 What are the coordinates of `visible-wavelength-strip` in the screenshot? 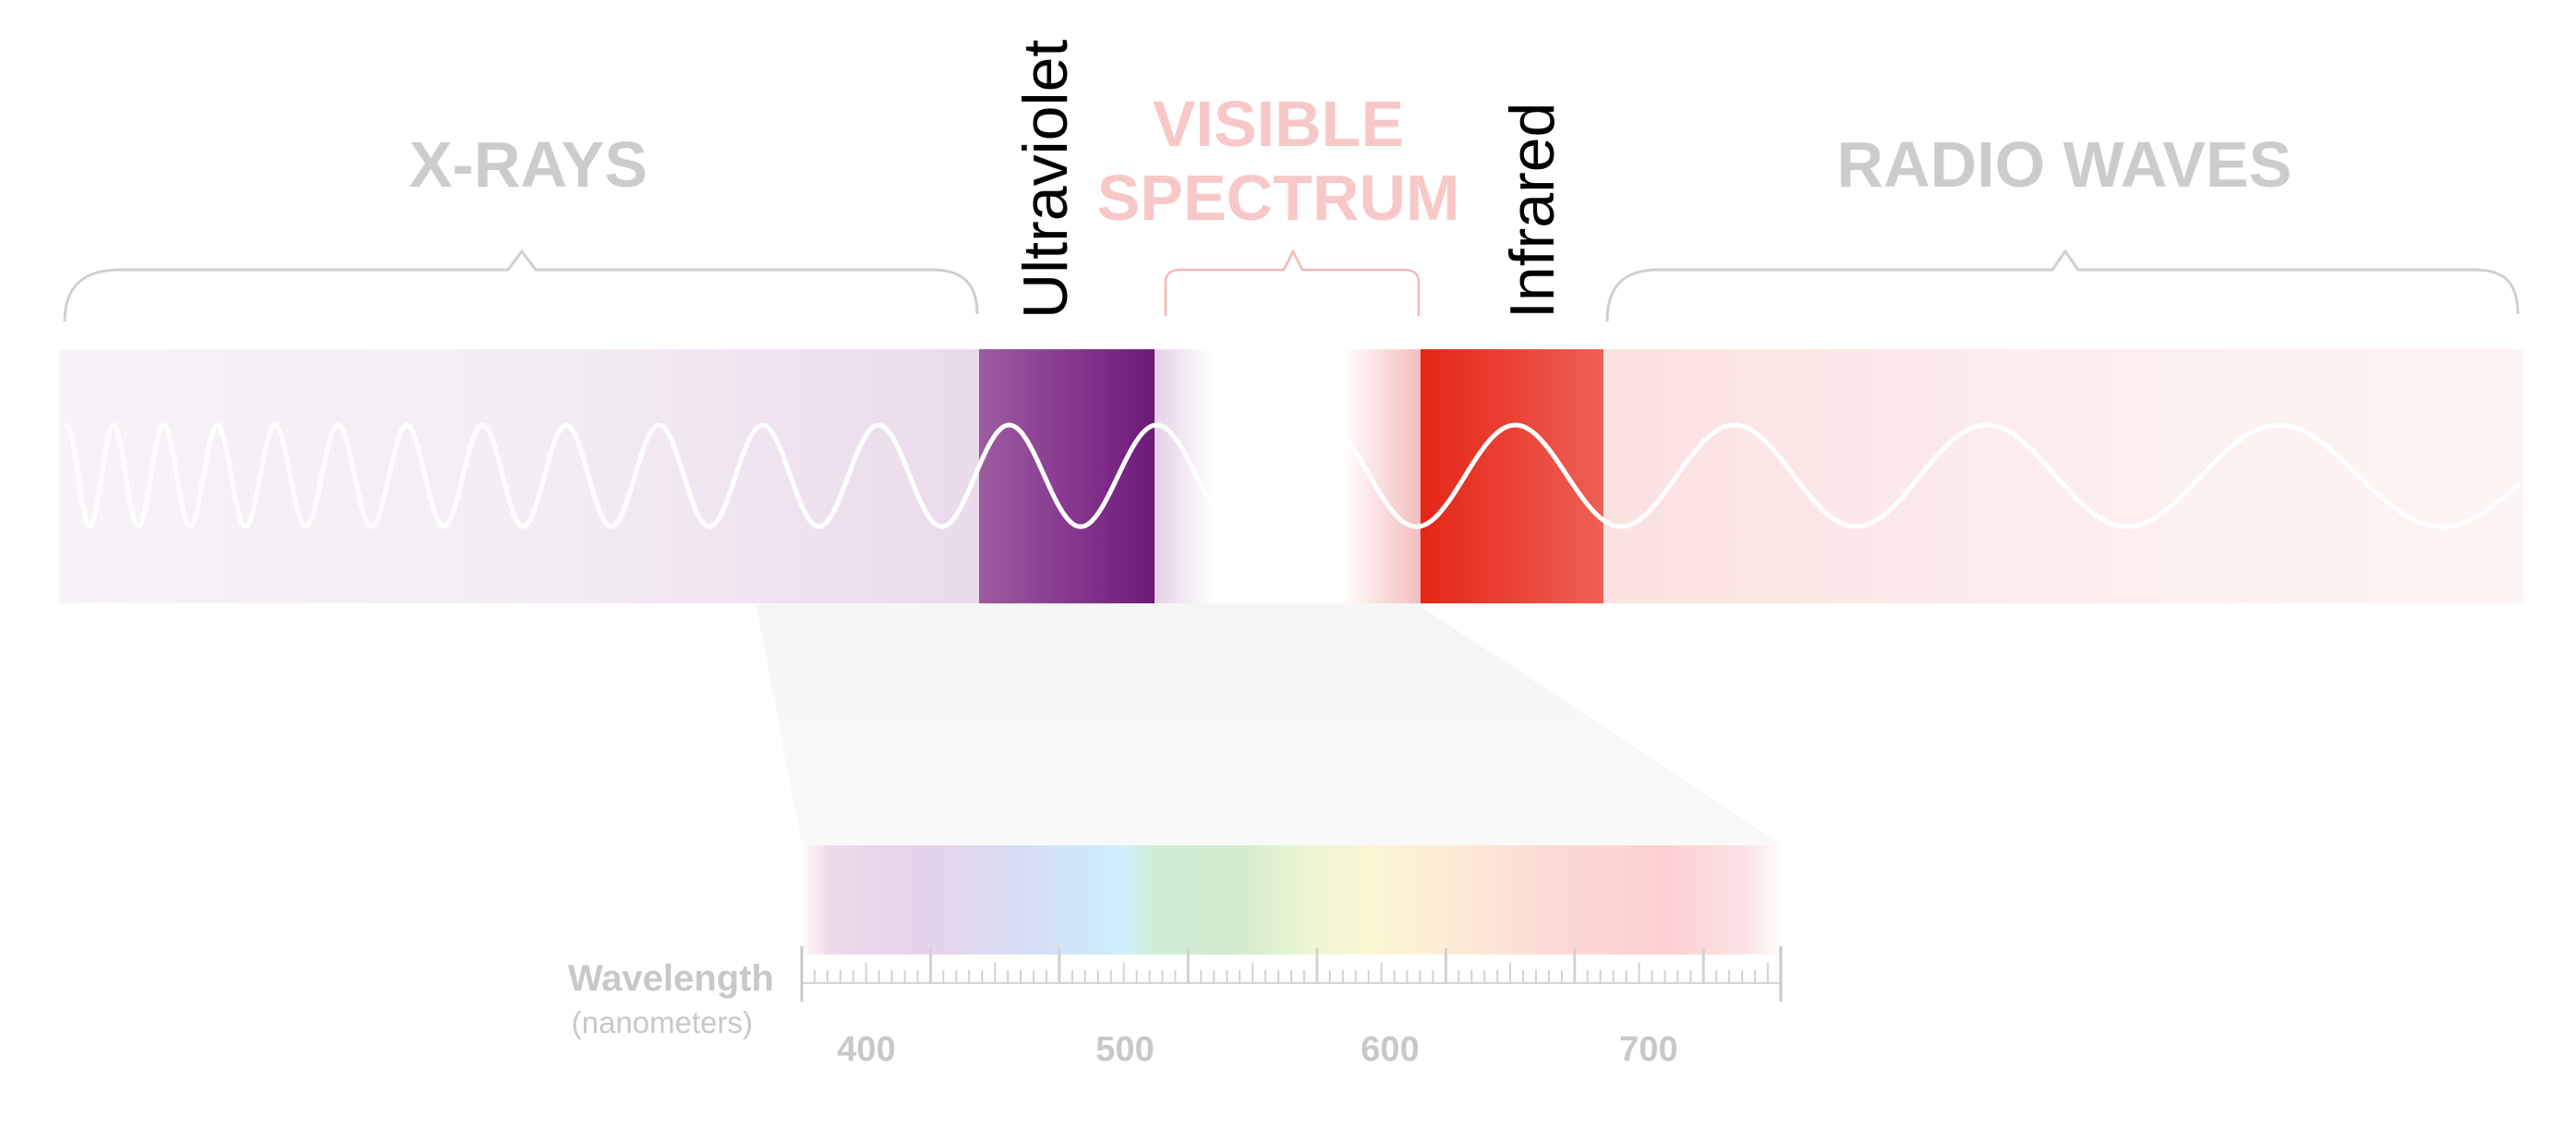 It's located at (1292, 899).